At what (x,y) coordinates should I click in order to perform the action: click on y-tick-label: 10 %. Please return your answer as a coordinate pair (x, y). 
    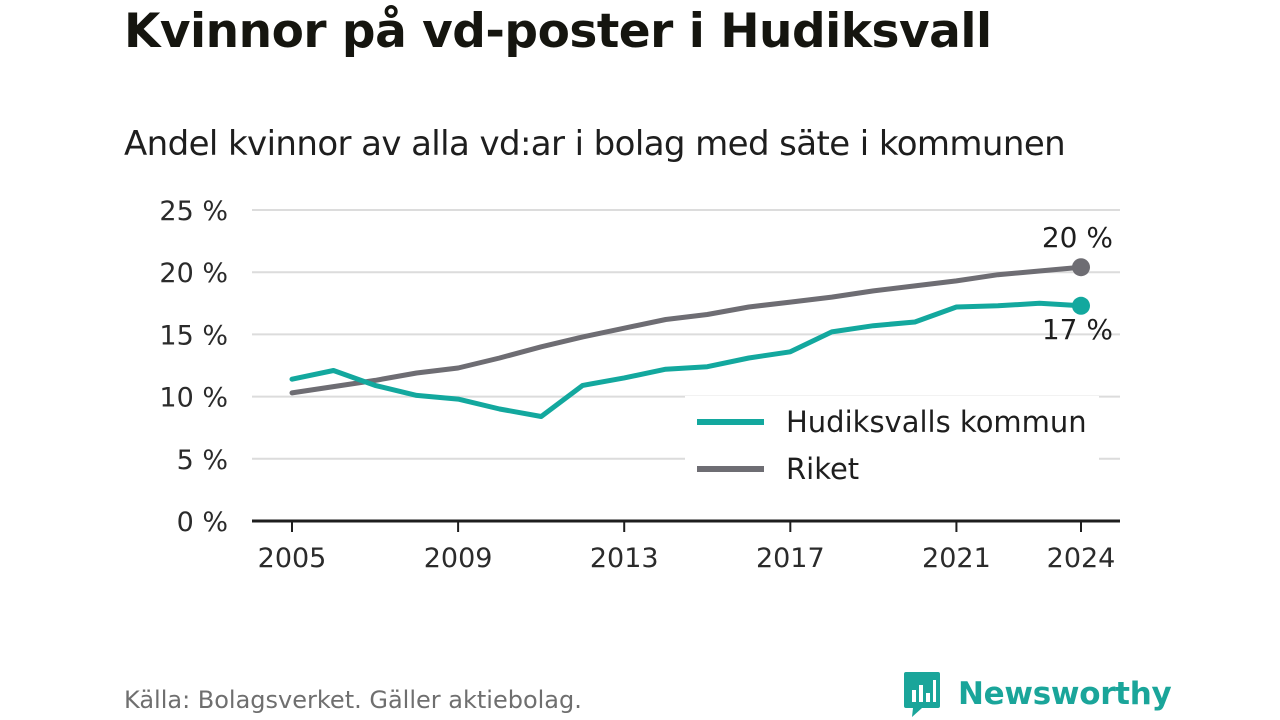
    Looking at the image, I should click on (193, 398).